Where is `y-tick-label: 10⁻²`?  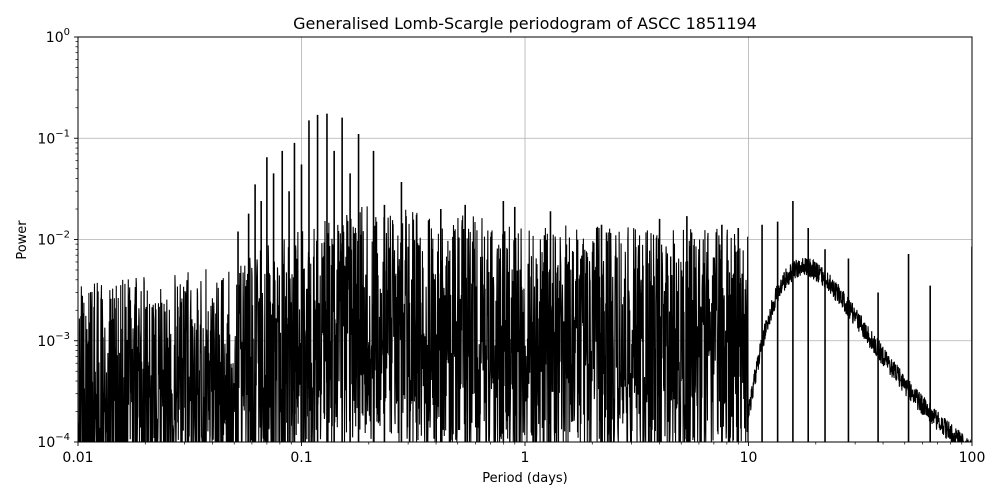 y-tick-label: 10⁻² is located at coordinates (53, 239).